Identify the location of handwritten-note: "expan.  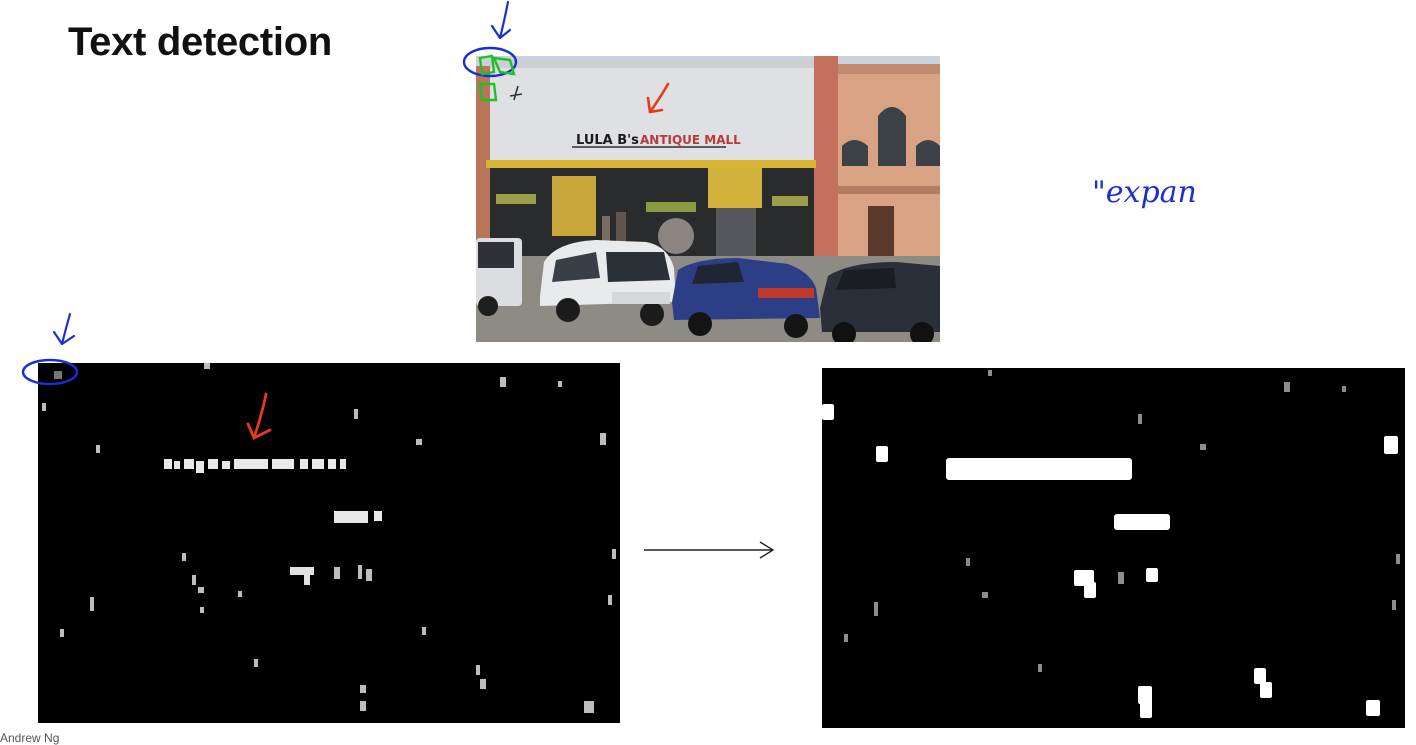
(1165, 195).